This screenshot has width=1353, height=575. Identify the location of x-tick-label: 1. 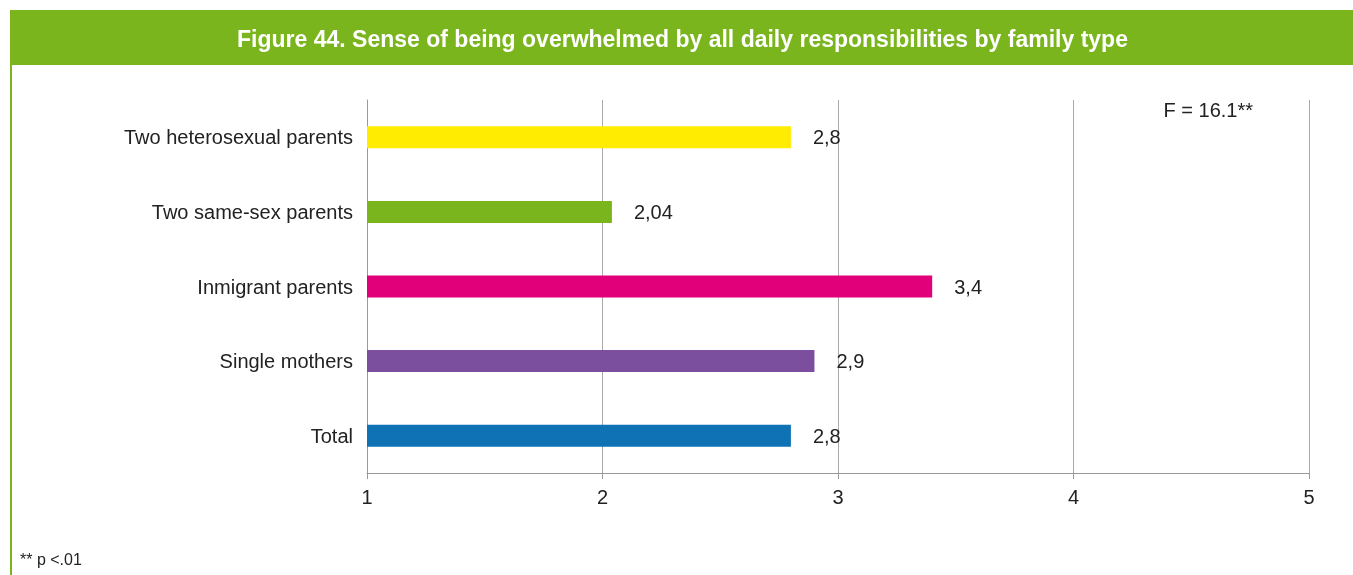
(367, 497).